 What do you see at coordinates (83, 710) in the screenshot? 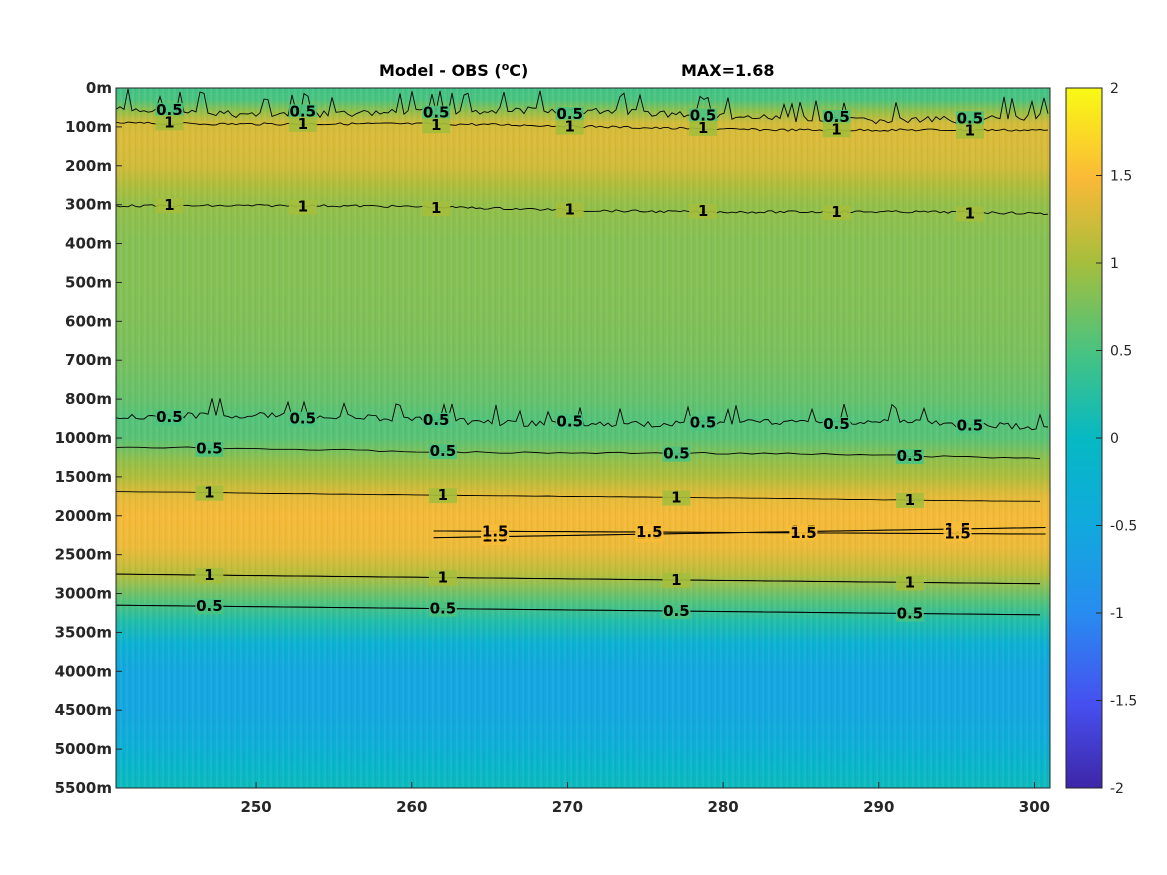
I see `y-tick-label: 4500m` at bounding box center [83, 710].